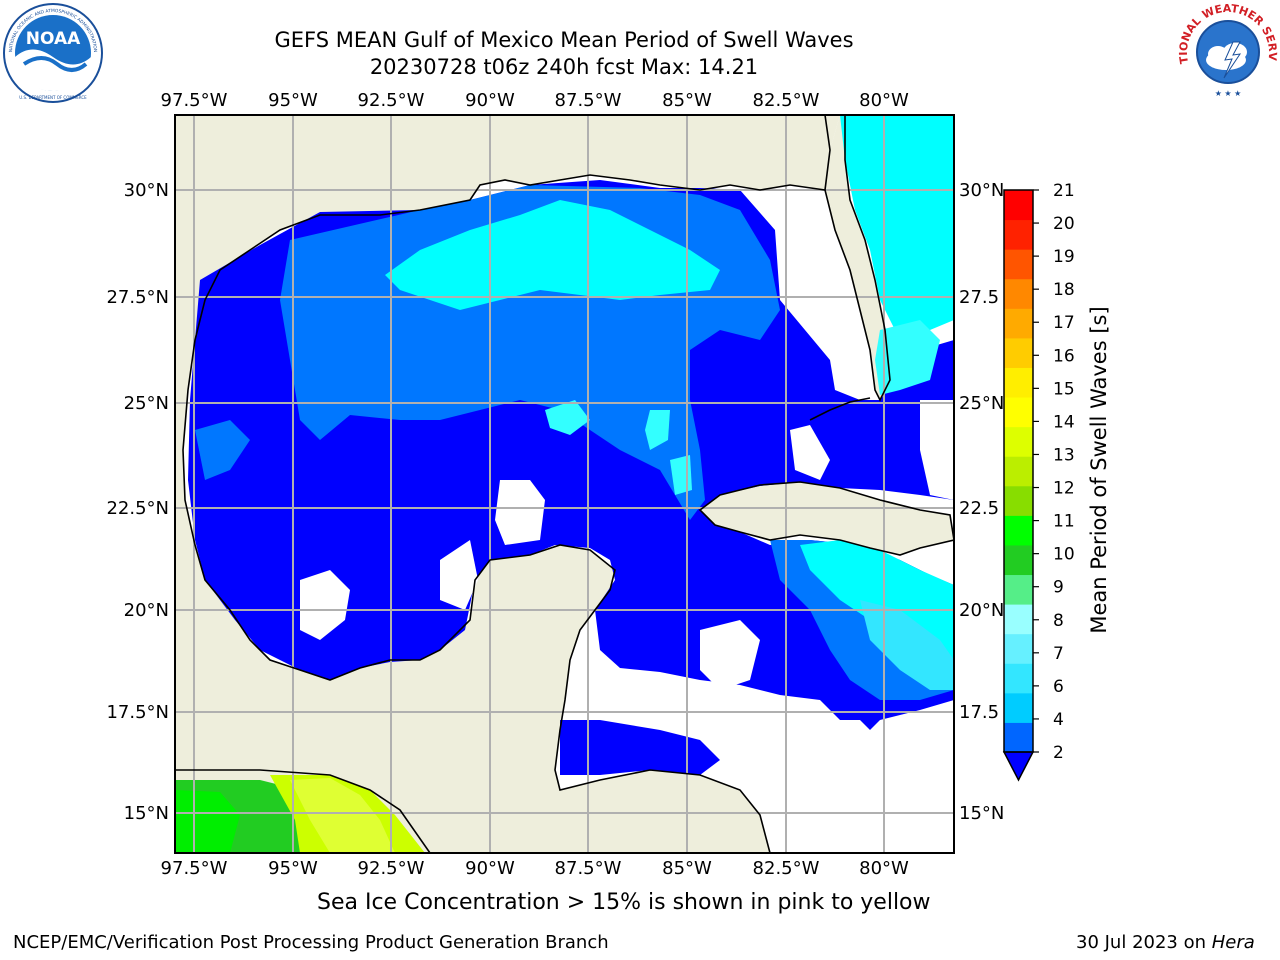  What do you see at coordinates (137, 508) in the screenshot?
I see `lat-label-left: 22.5°N` at bounding box center [137, 508].